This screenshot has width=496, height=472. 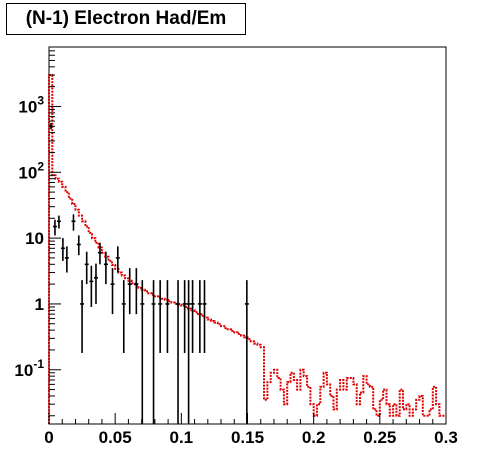 What do you see at coordinates (314, 437) in the screenshot?
I see `x-tick-label: 0.2` at bounding box center [314, 437].